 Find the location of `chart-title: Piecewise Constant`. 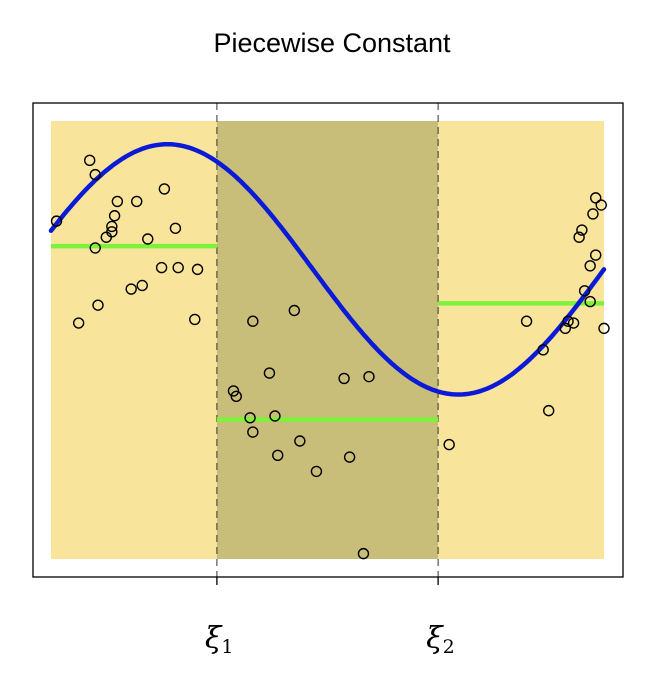

chart-title: Piecewise Constant is located at coordinates (332, 43).